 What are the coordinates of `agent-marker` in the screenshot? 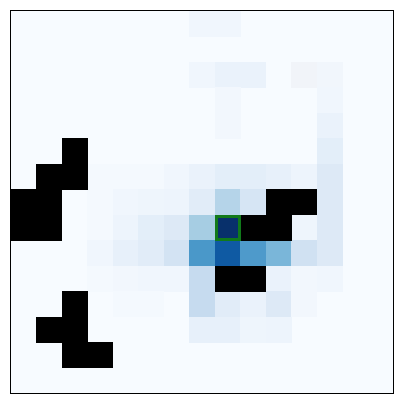 It's located at (227, 227).